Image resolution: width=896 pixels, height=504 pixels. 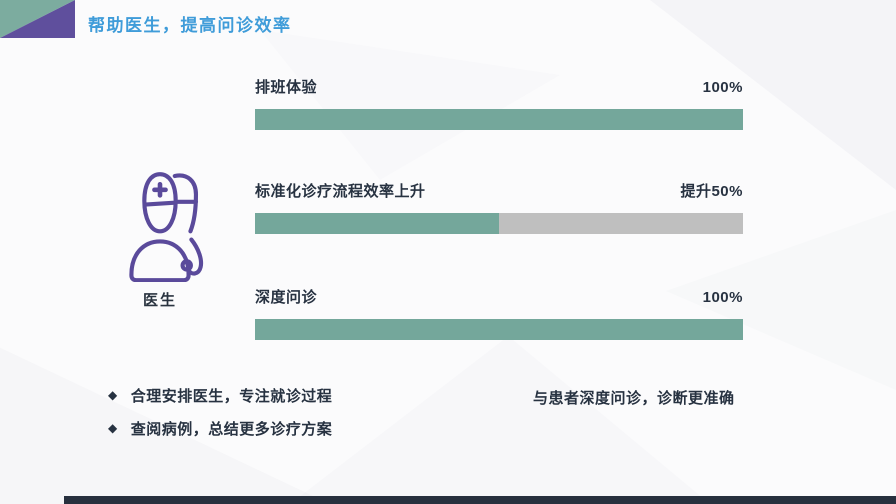 What do you see at coordinates (231, 396) in the screenshot?
I see `bullet-text: 合理安排医生，专注就诊过程` at bounding box center [231, 396].